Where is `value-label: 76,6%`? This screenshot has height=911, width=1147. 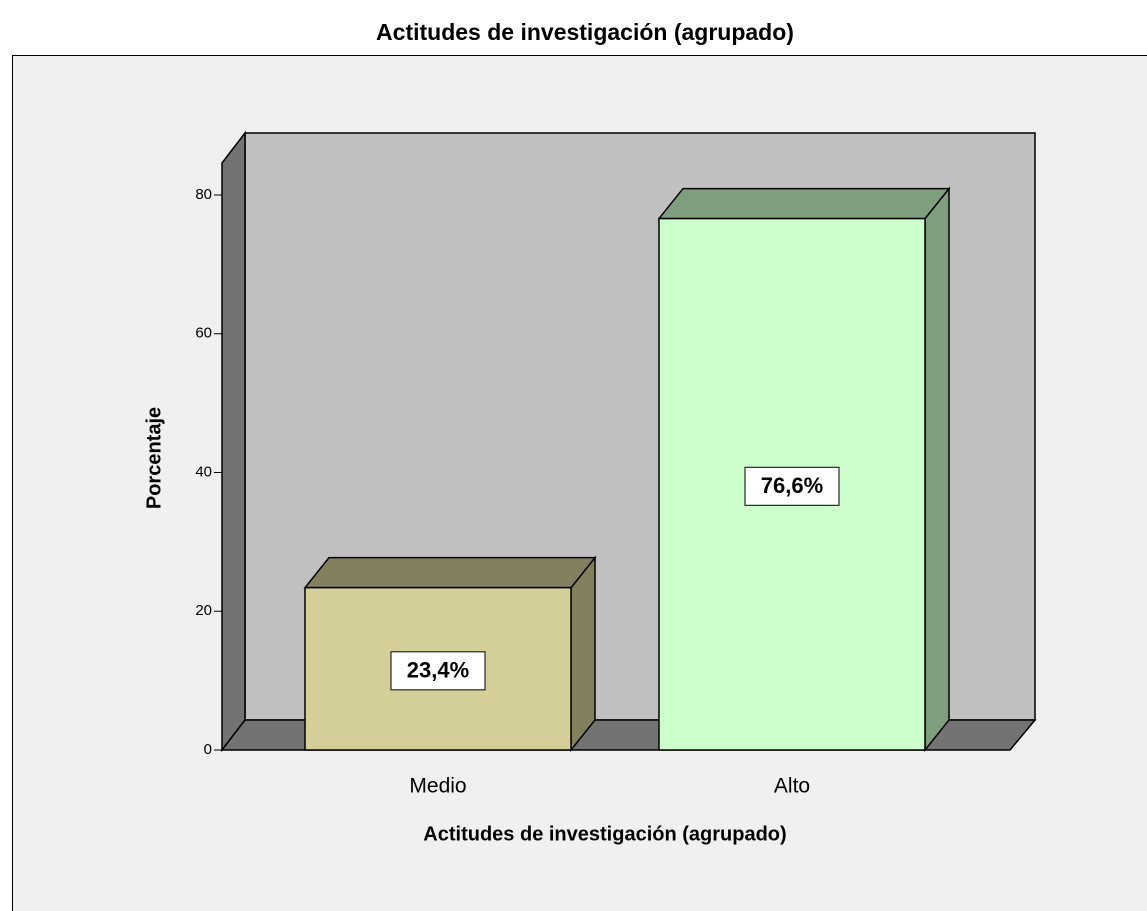 value-label: 76,6% is located at coordinates (792, 485).